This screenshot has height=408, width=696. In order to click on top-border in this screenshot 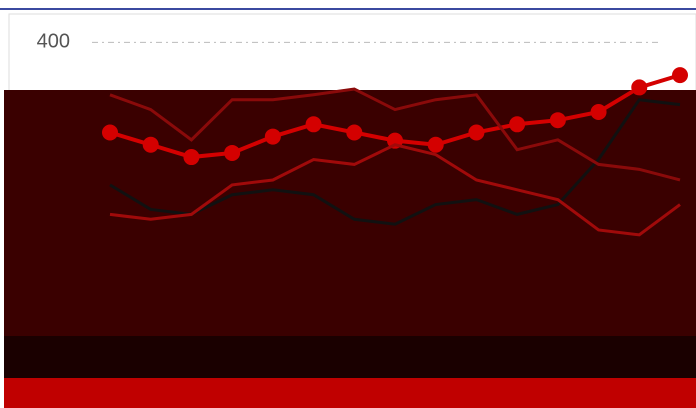, I will do `click(348, 9)`.